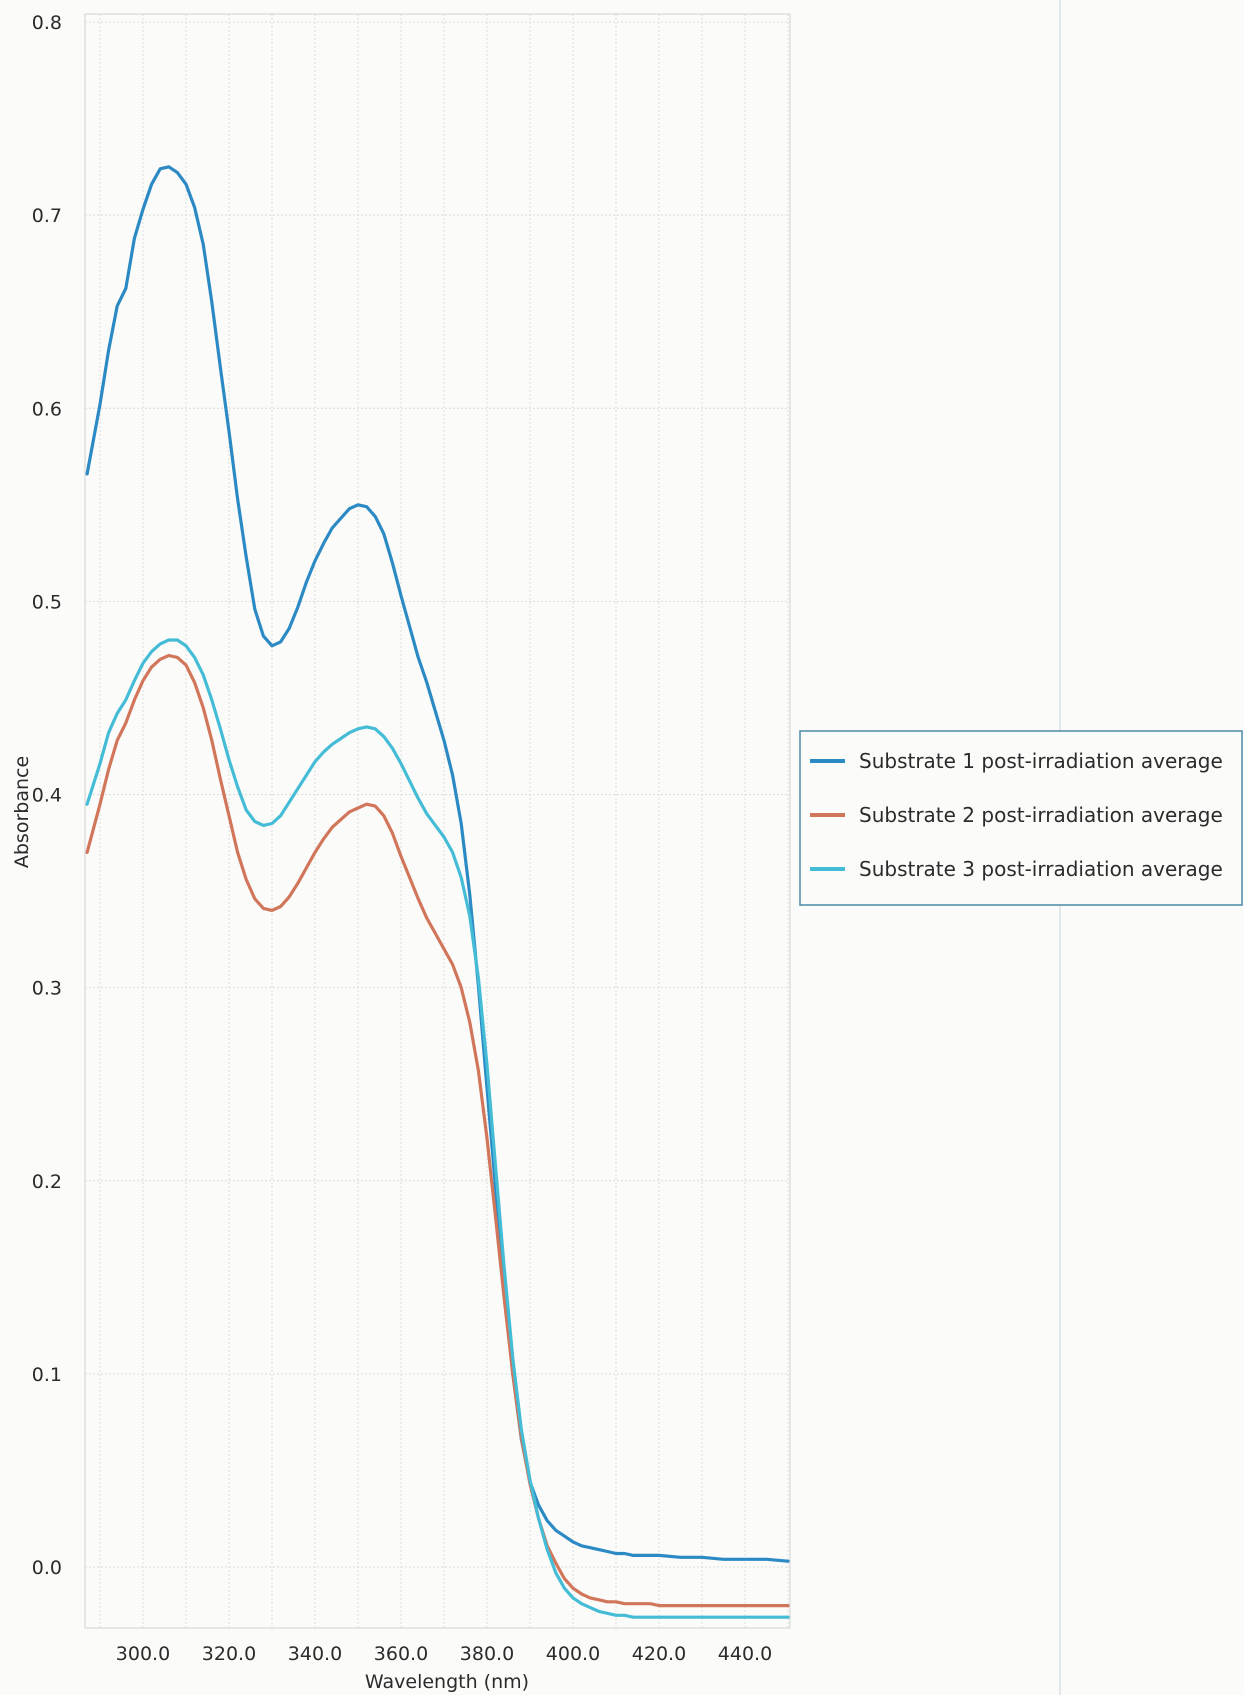 This screenshot has height=1695, width=1244. Describe the element at coordinates (47, 1375) in the screenshot. I see `y-tick-label: 0.1` at that location.